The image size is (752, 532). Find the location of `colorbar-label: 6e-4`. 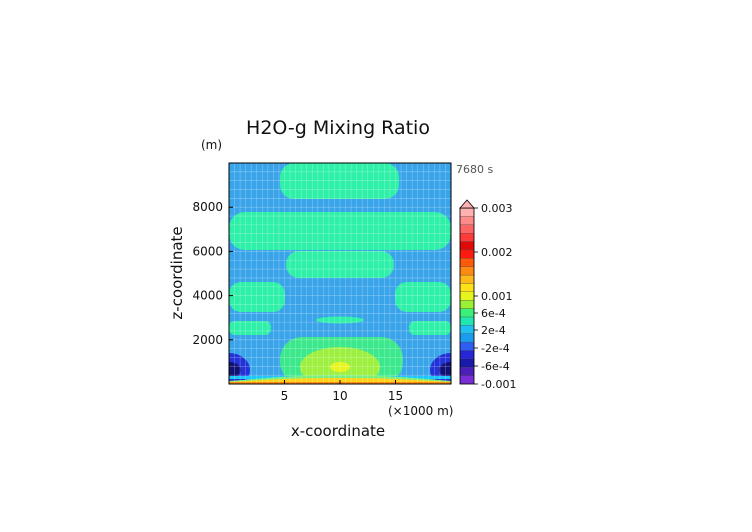

colorbar-label: 6e-4 is located at coordinates (493, 313).